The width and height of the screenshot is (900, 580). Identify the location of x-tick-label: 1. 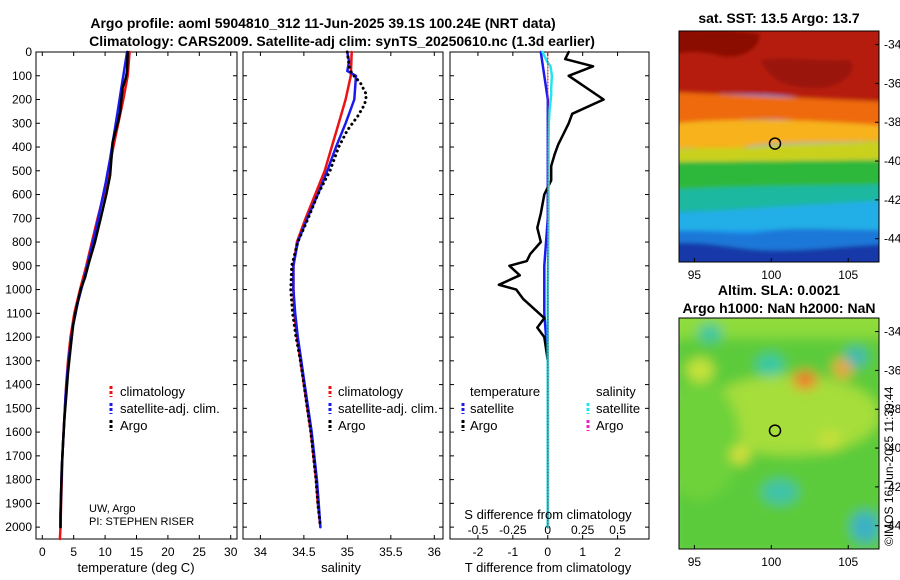
(582, 552).